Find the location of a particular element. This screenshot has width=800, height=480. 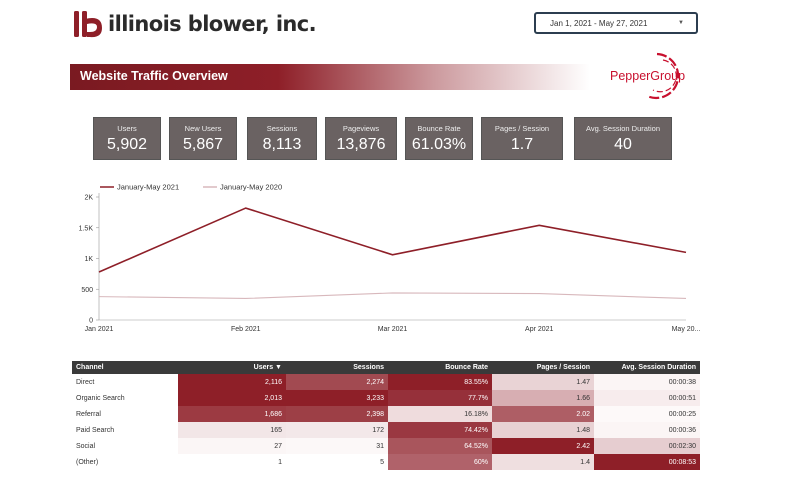

cell-bounce-rate: 83.55% is located at coordinates (440, 382).